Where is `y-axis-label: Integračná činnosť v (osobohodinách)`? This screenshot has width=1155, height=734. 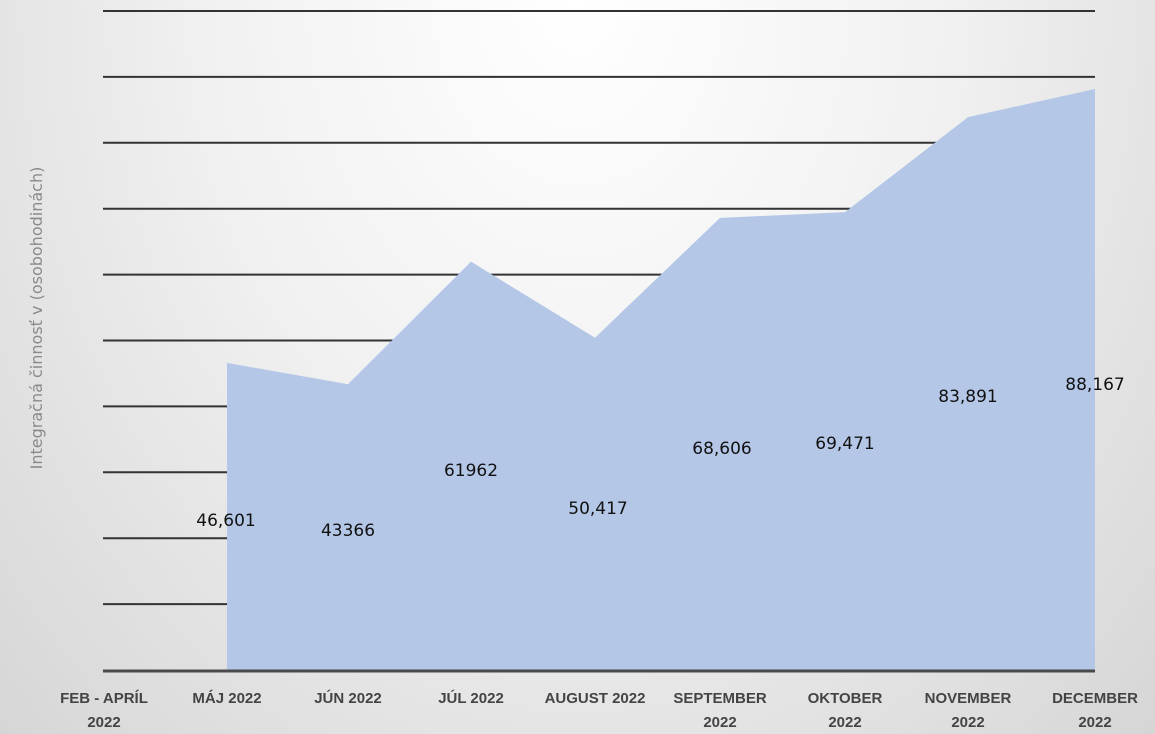
y-axis-label: Integračná činnosť v (osobohodinách) is located at coordinates (36, 318).